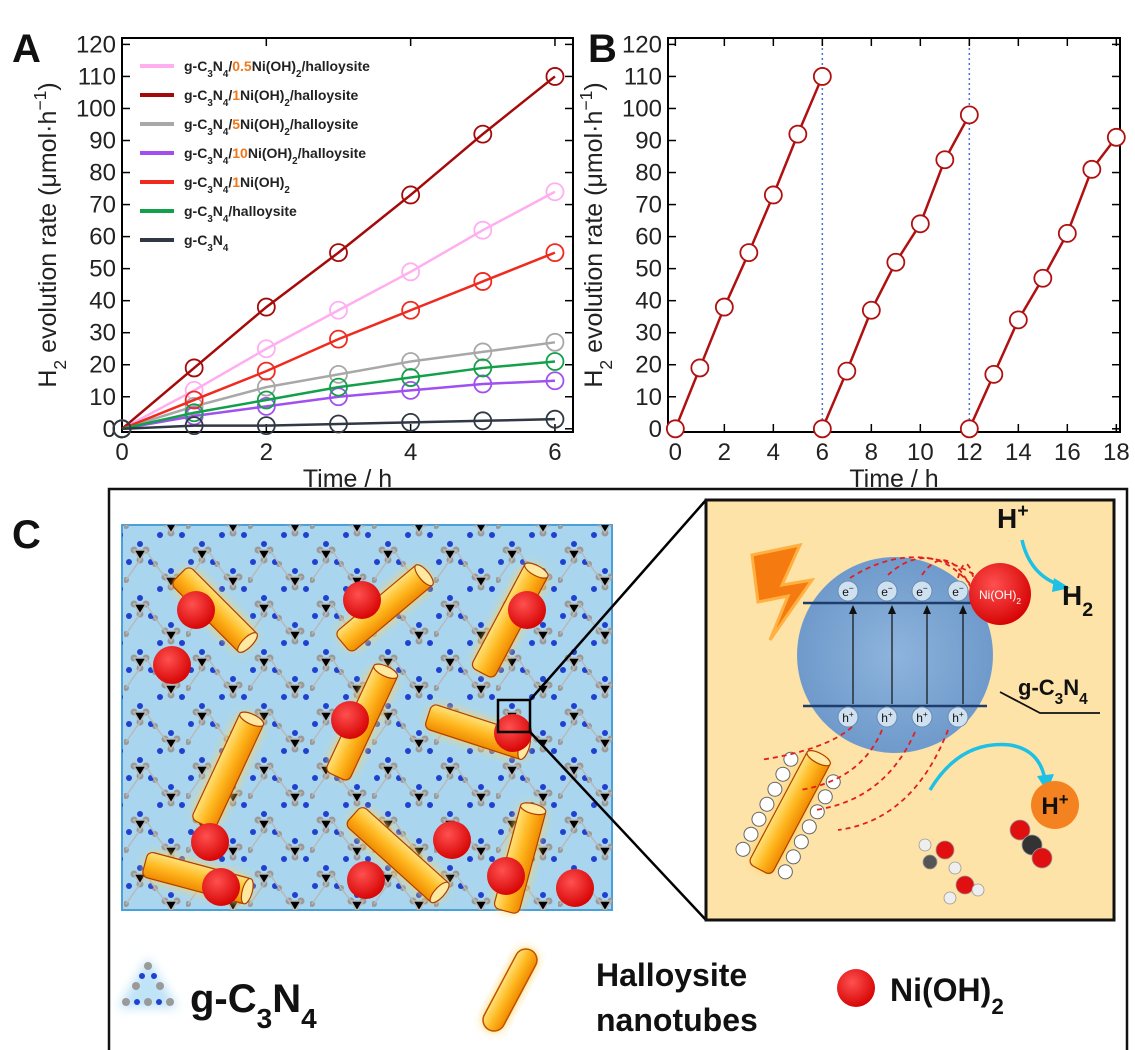 The image size is (1135, 1050). What do you see at coordinates (237, 185) in the screenshot?
I see `legend-label: g-C3N4/1Ni(OH)2` at bounding box center [237, 185].